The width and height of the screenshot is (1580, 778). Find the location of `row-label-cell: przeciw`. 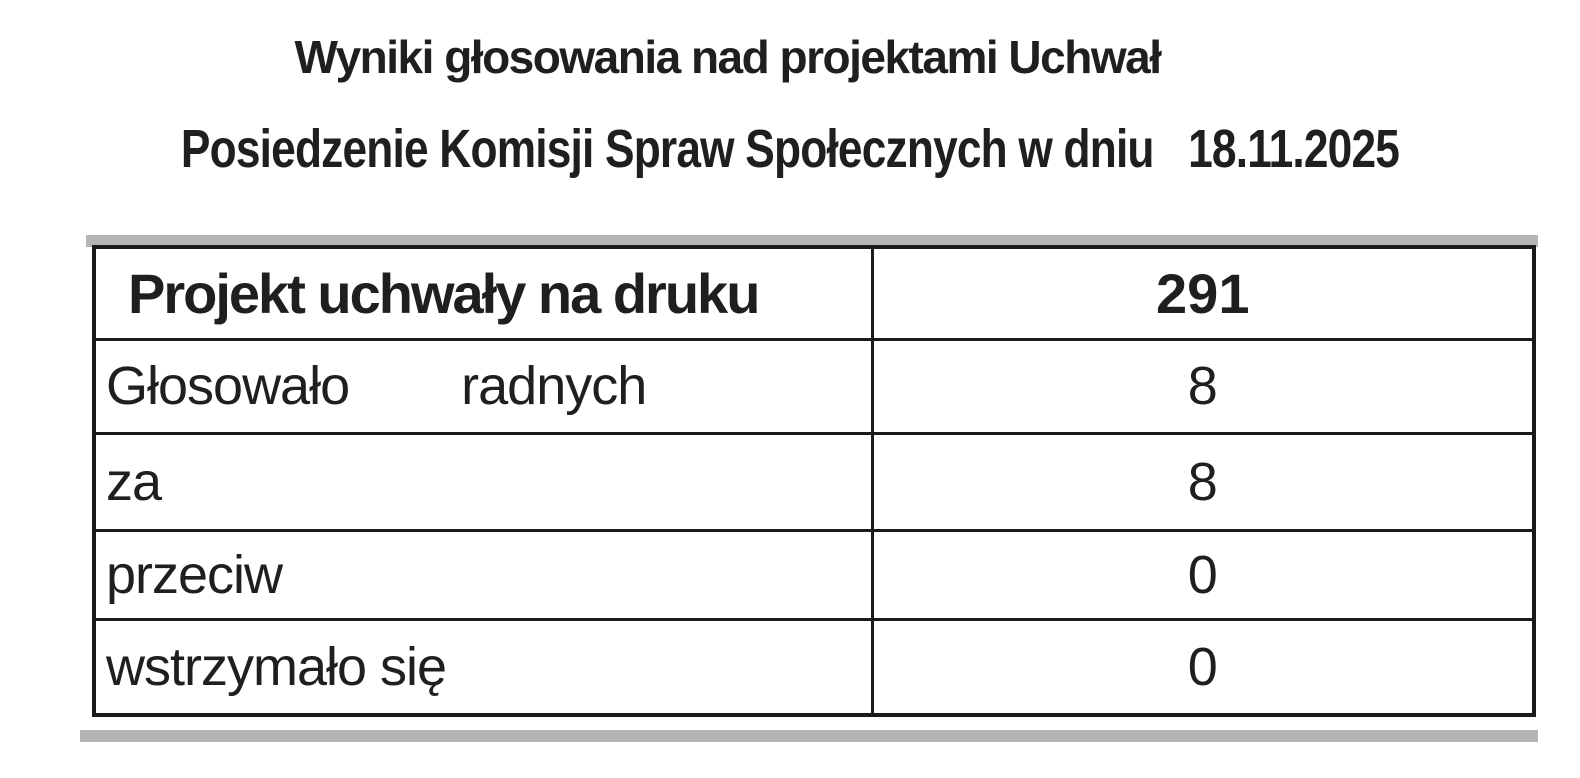

row-label-cell: przeciw is located at coordinates (483, 574).